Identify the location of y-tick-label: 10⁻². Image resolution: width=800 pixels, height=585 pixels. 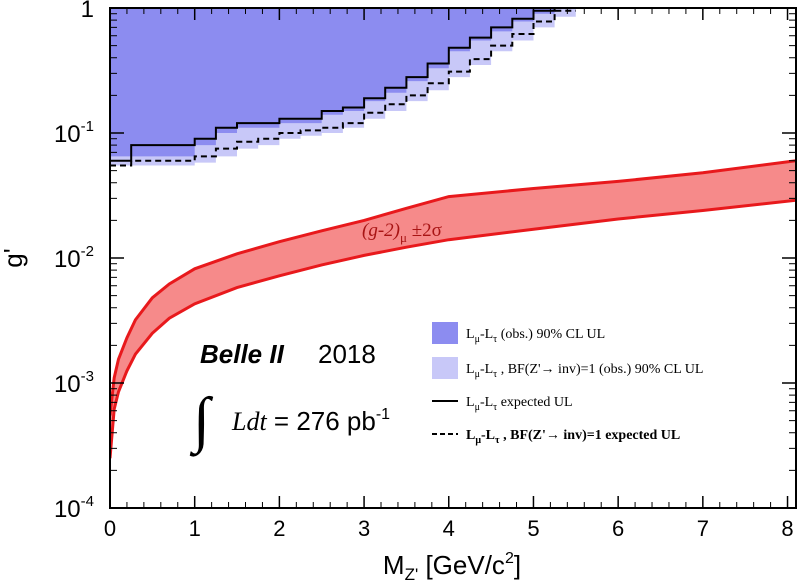
(74, 258).